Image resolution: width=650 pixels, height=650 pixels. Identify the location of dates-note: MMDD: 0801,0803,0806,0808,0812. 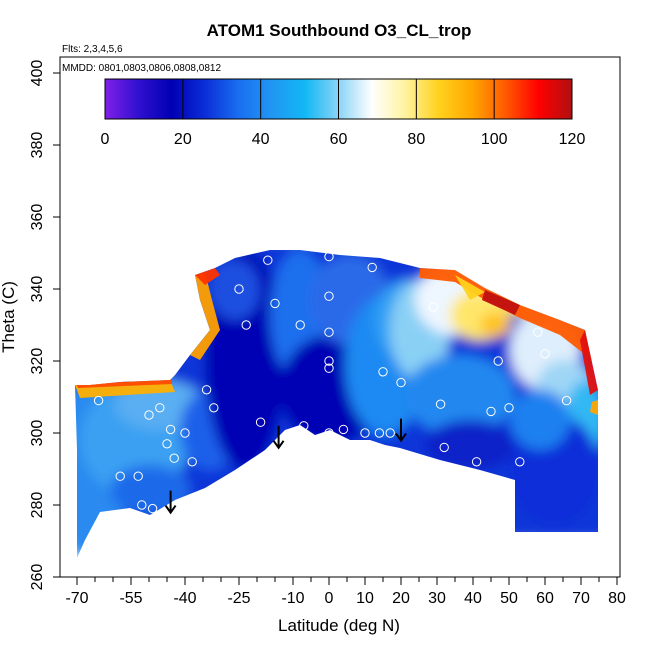
(141, 68).